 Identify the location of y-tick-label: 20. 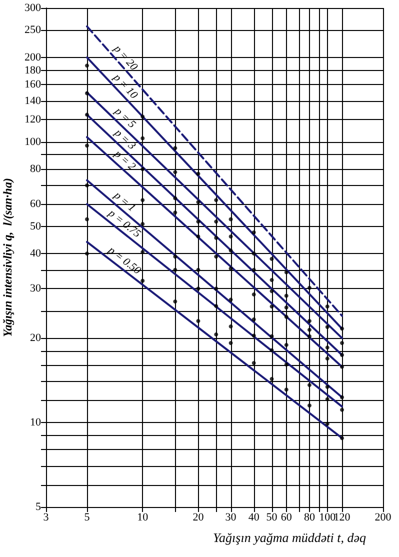
(36, 338).